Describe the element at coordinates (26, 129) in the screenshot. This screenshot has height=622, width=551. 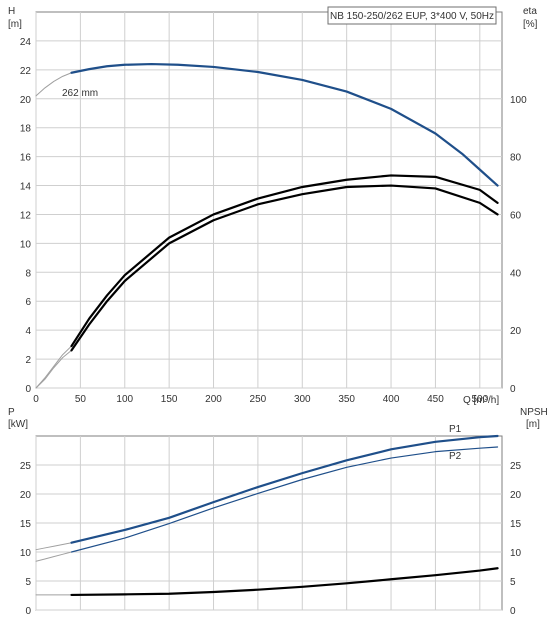
I see `upper-y-left-tick-18: 18` at that location.